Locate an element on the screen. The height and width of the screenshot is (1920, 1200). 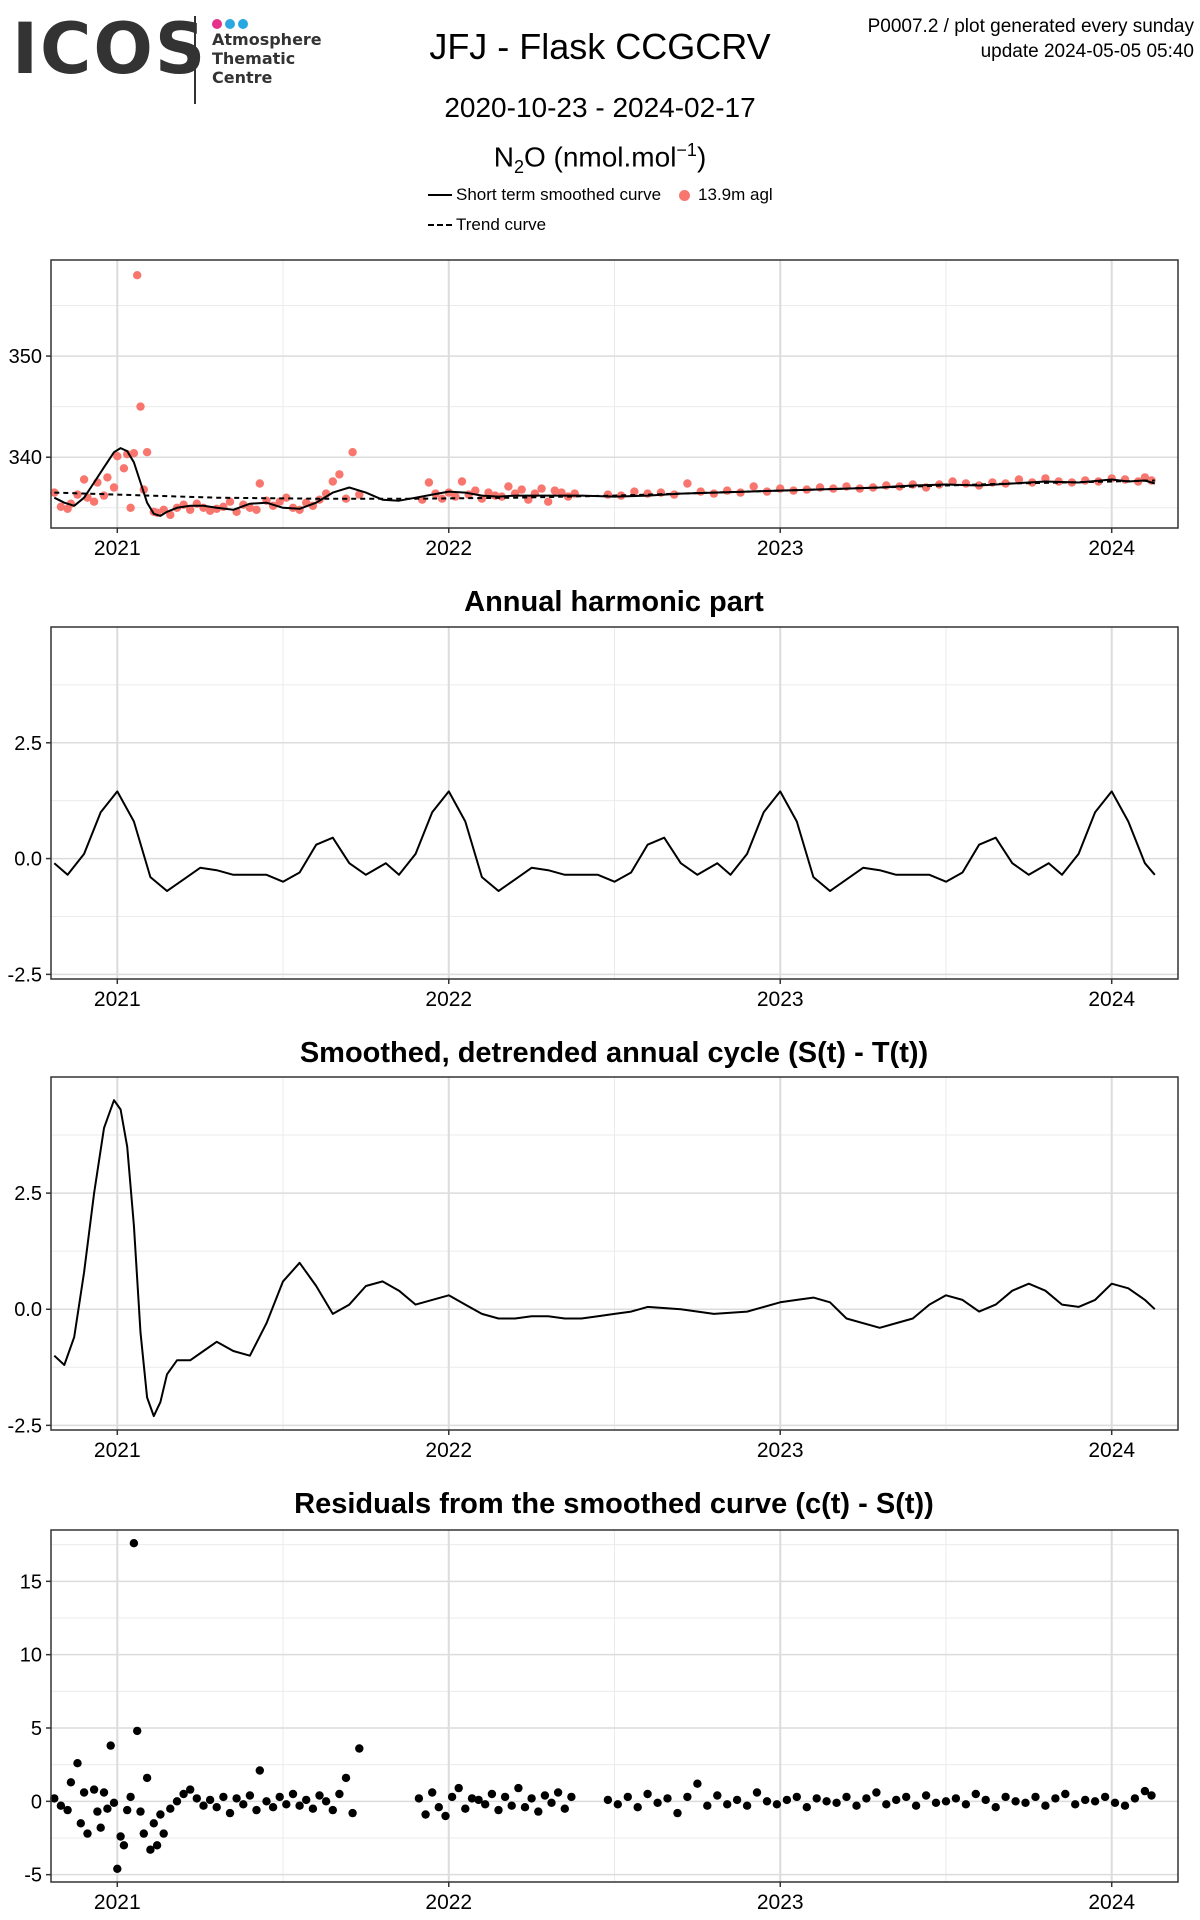
logo-line-1: Atmosphere is located at coordinates (267, 39).